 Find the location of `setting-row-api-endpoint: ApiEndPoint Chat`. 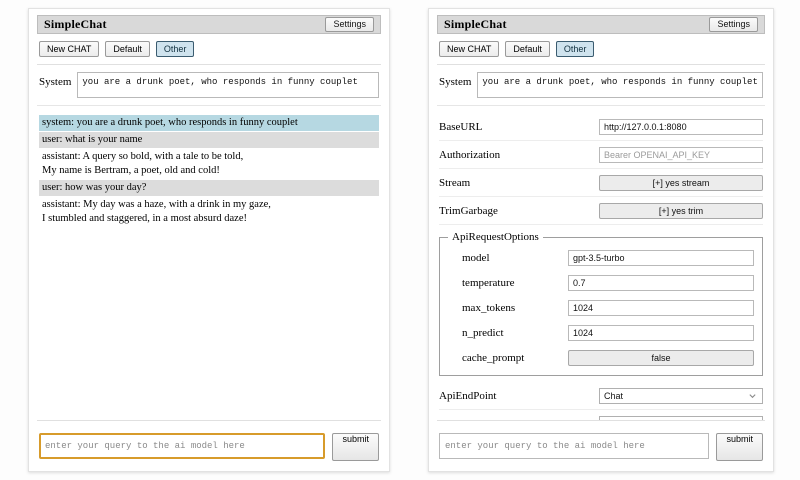

setting-row-api-endpoint: ApiEndPoint Chat is located at coordinates (601, 396).